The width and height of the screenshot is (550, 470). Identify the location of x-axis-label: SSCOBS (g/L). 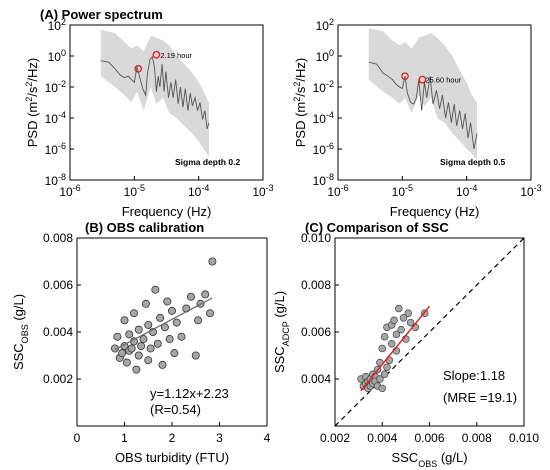
(429, 459).